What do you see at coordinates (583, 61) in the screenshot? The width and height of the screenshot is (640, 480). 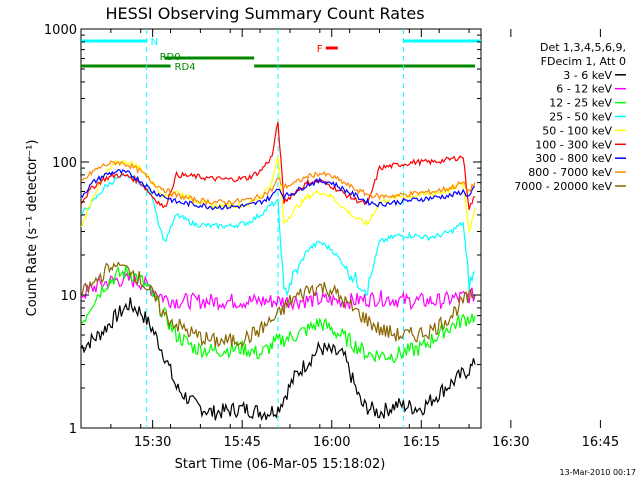 I see `legend-header: FDecim 1, Att 0` at bounding box center [583, 61].